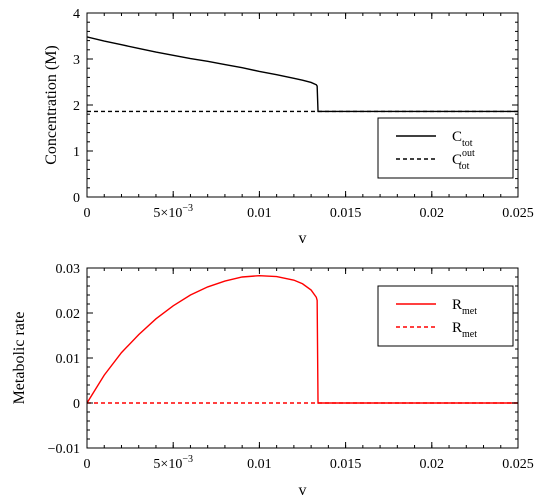 Image resolution: width=550 pixels, height=503 pixels. I want to click on y-axis-label: Metabolic rate, so click(19, 358).